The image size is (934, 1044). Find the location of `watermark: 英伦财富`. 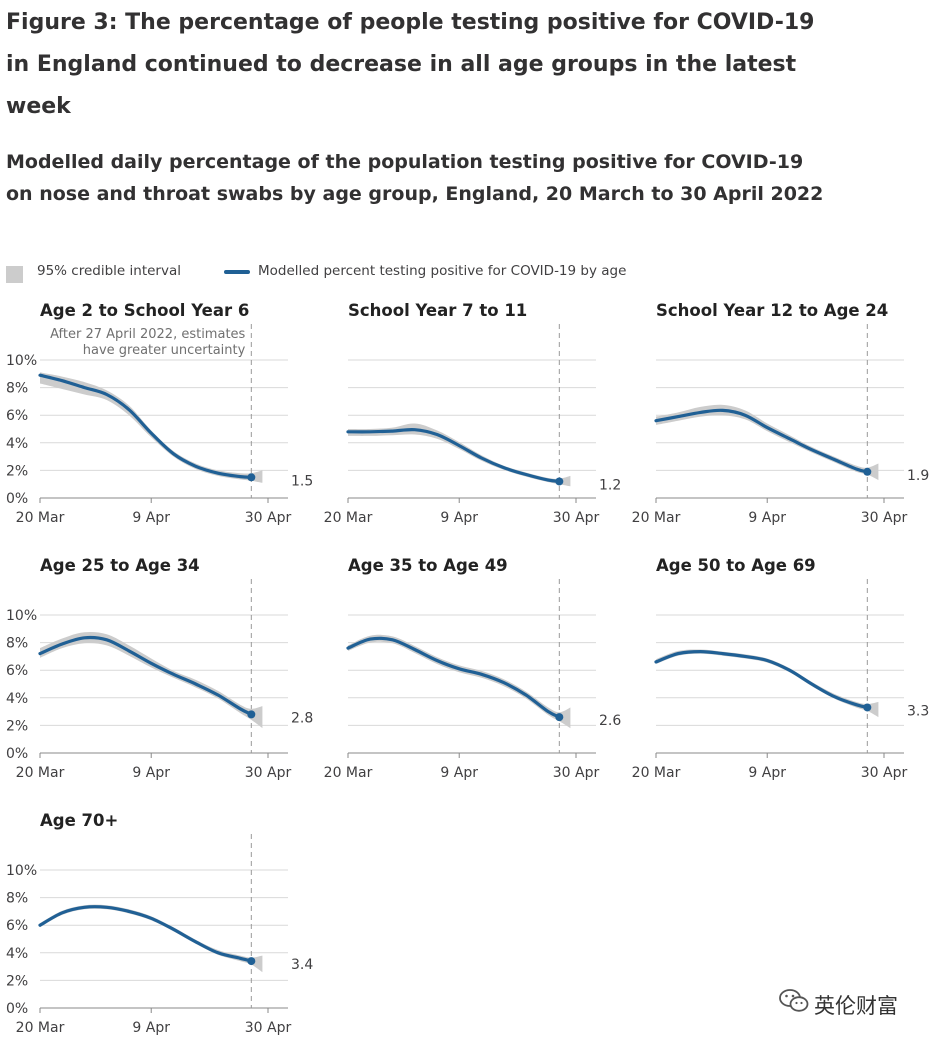

watermark: 英伦财富 is located at coordinates (853, 1004).